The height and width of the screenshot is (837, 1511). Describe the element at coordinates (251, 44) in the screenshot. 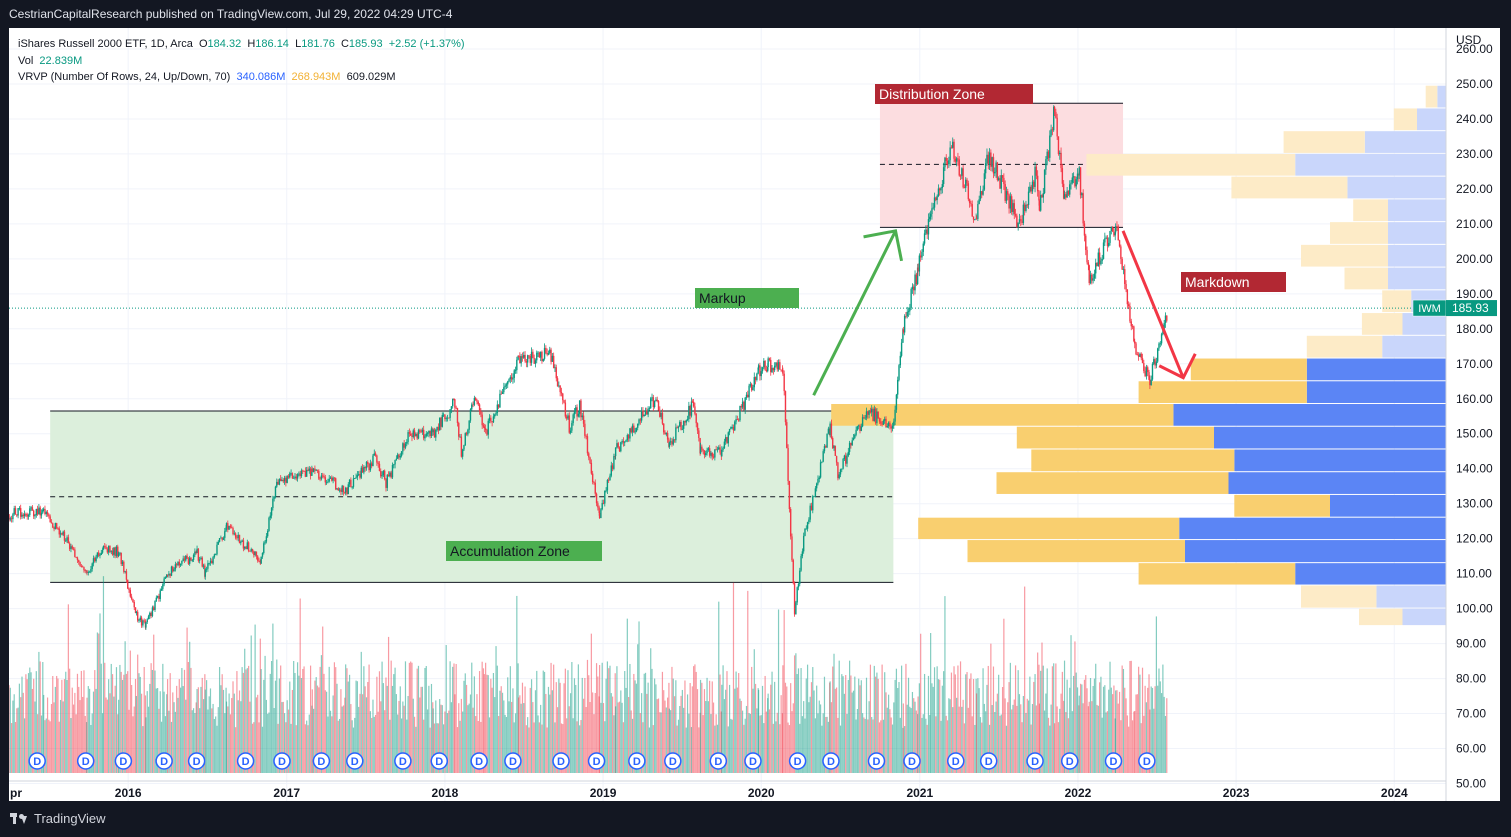

I see `legend-h-label: H` at that location.